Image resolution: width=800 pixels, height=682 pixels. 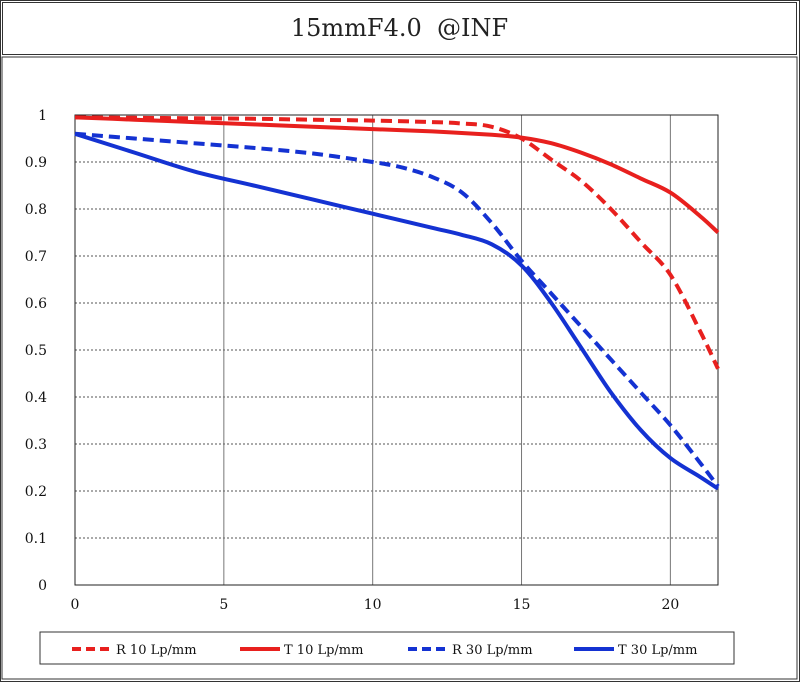 I want to click on x-axis-ticks: 0 5 10 15 20, so click(x=375, y=605).